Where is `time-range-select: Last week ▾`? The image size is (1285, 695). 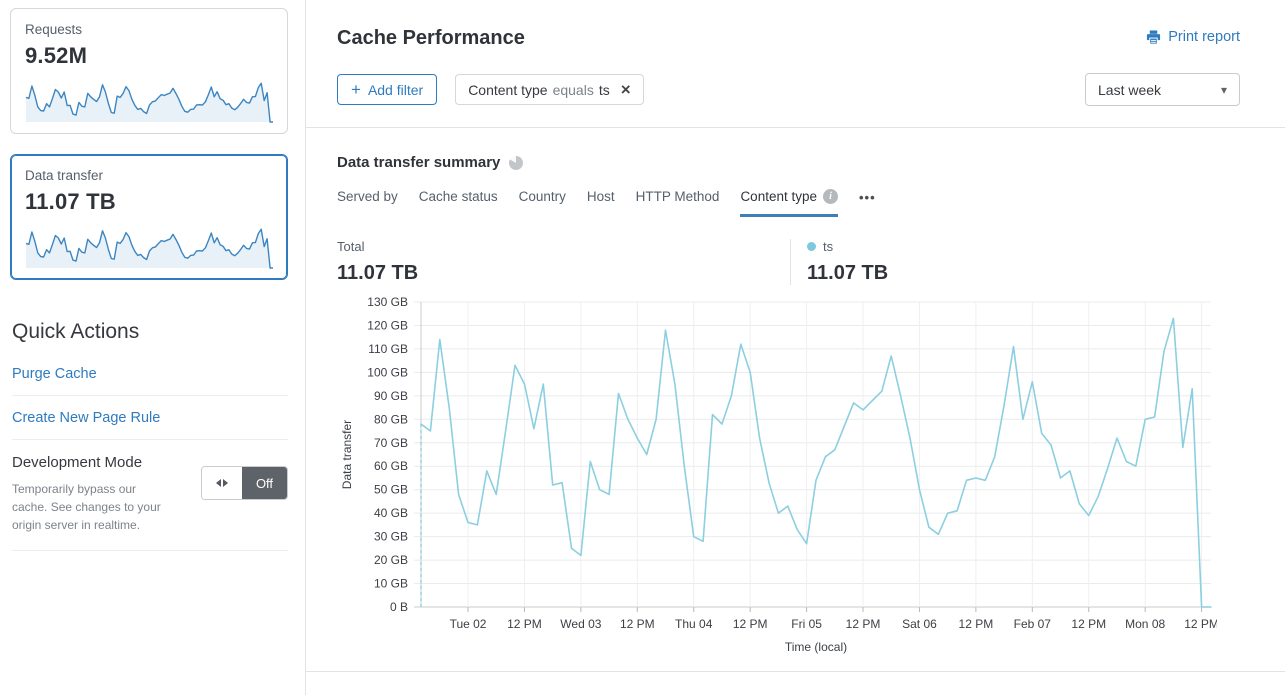 time-range-select: Last week ▾ is located at coordinates (1162, 89).